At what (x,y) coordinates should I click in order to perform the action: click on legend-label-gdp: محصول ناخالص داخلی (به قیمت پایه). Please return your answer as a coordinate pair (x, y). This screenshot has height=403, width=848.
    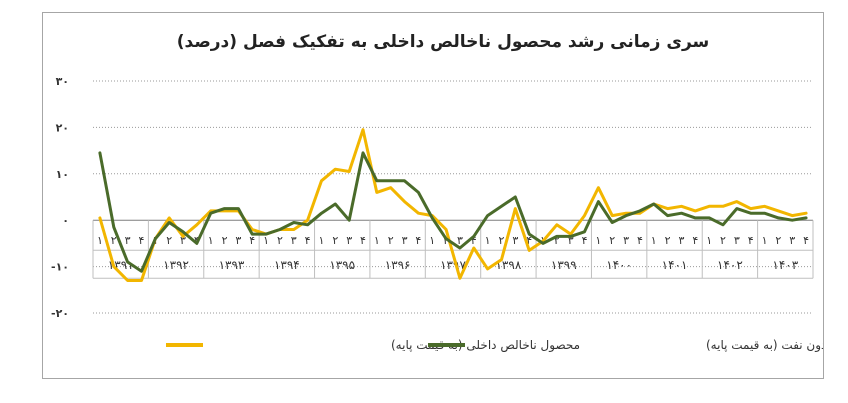
    Looking at the image, I should click on (485, 345).